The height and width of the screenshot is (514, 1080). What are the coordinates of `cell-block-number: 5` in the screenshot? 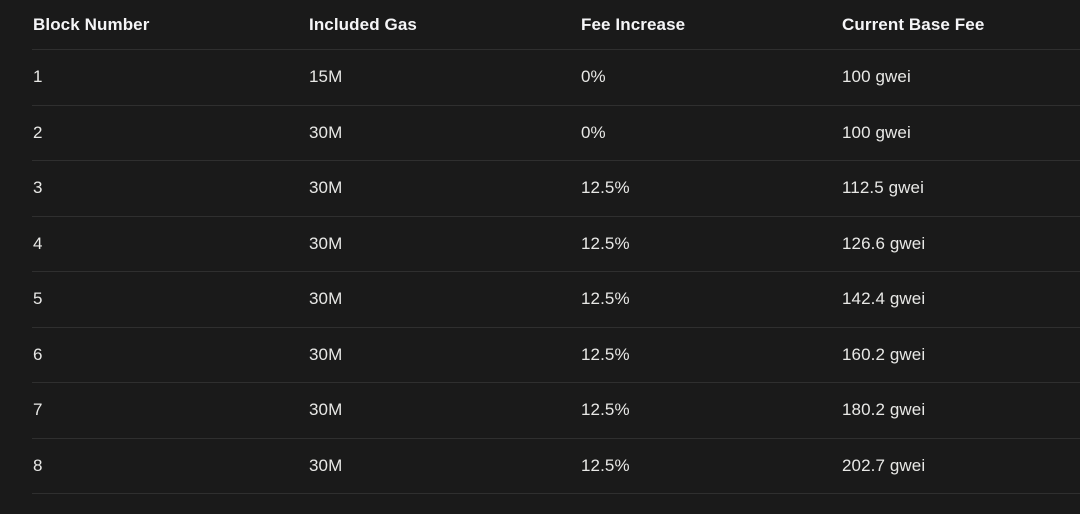 It's located at (38, 299).